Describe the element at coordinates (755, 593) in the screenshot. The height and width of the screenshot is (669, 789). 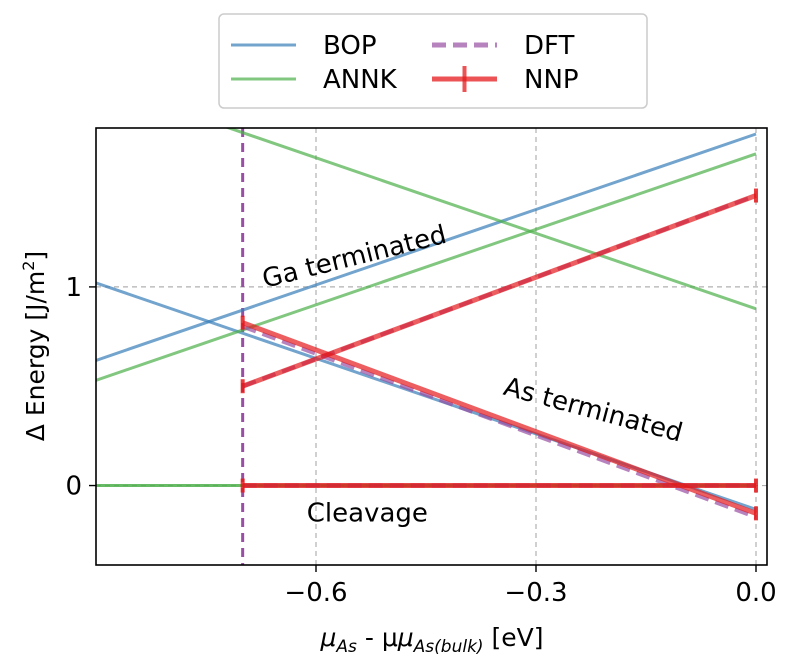
I see `x-tick-label: 0.0` at that location.